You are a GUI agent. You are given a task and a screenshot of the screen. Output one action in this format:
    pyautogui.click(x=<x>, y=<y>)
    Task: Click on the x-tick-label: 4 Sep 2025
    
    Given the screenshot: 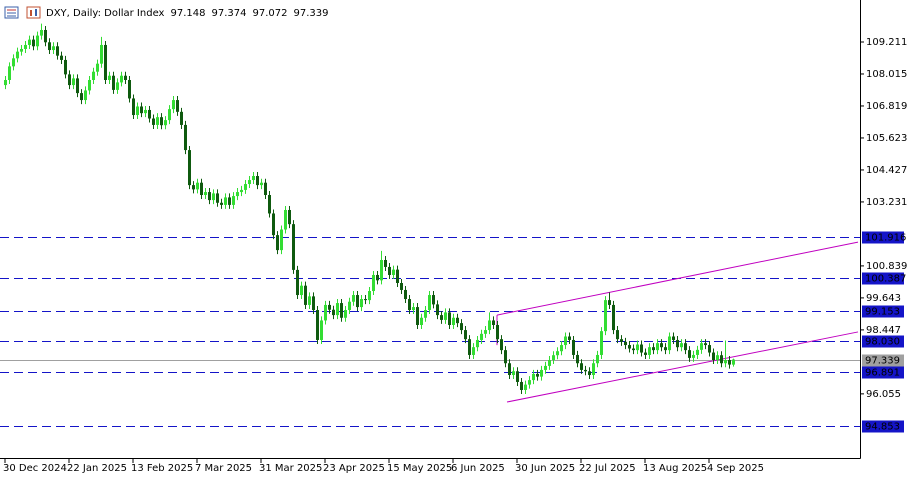 What is the action you would take?
    pyautogui.click(x=735, y=468)
    